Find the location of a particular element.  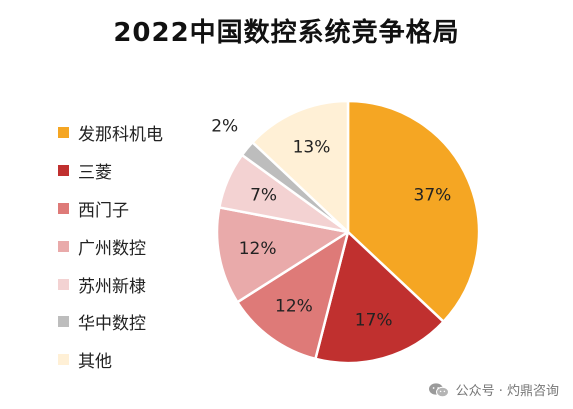

chart-title: 2022中国数控系统竞争格局 is located at coordinates (286, 33).